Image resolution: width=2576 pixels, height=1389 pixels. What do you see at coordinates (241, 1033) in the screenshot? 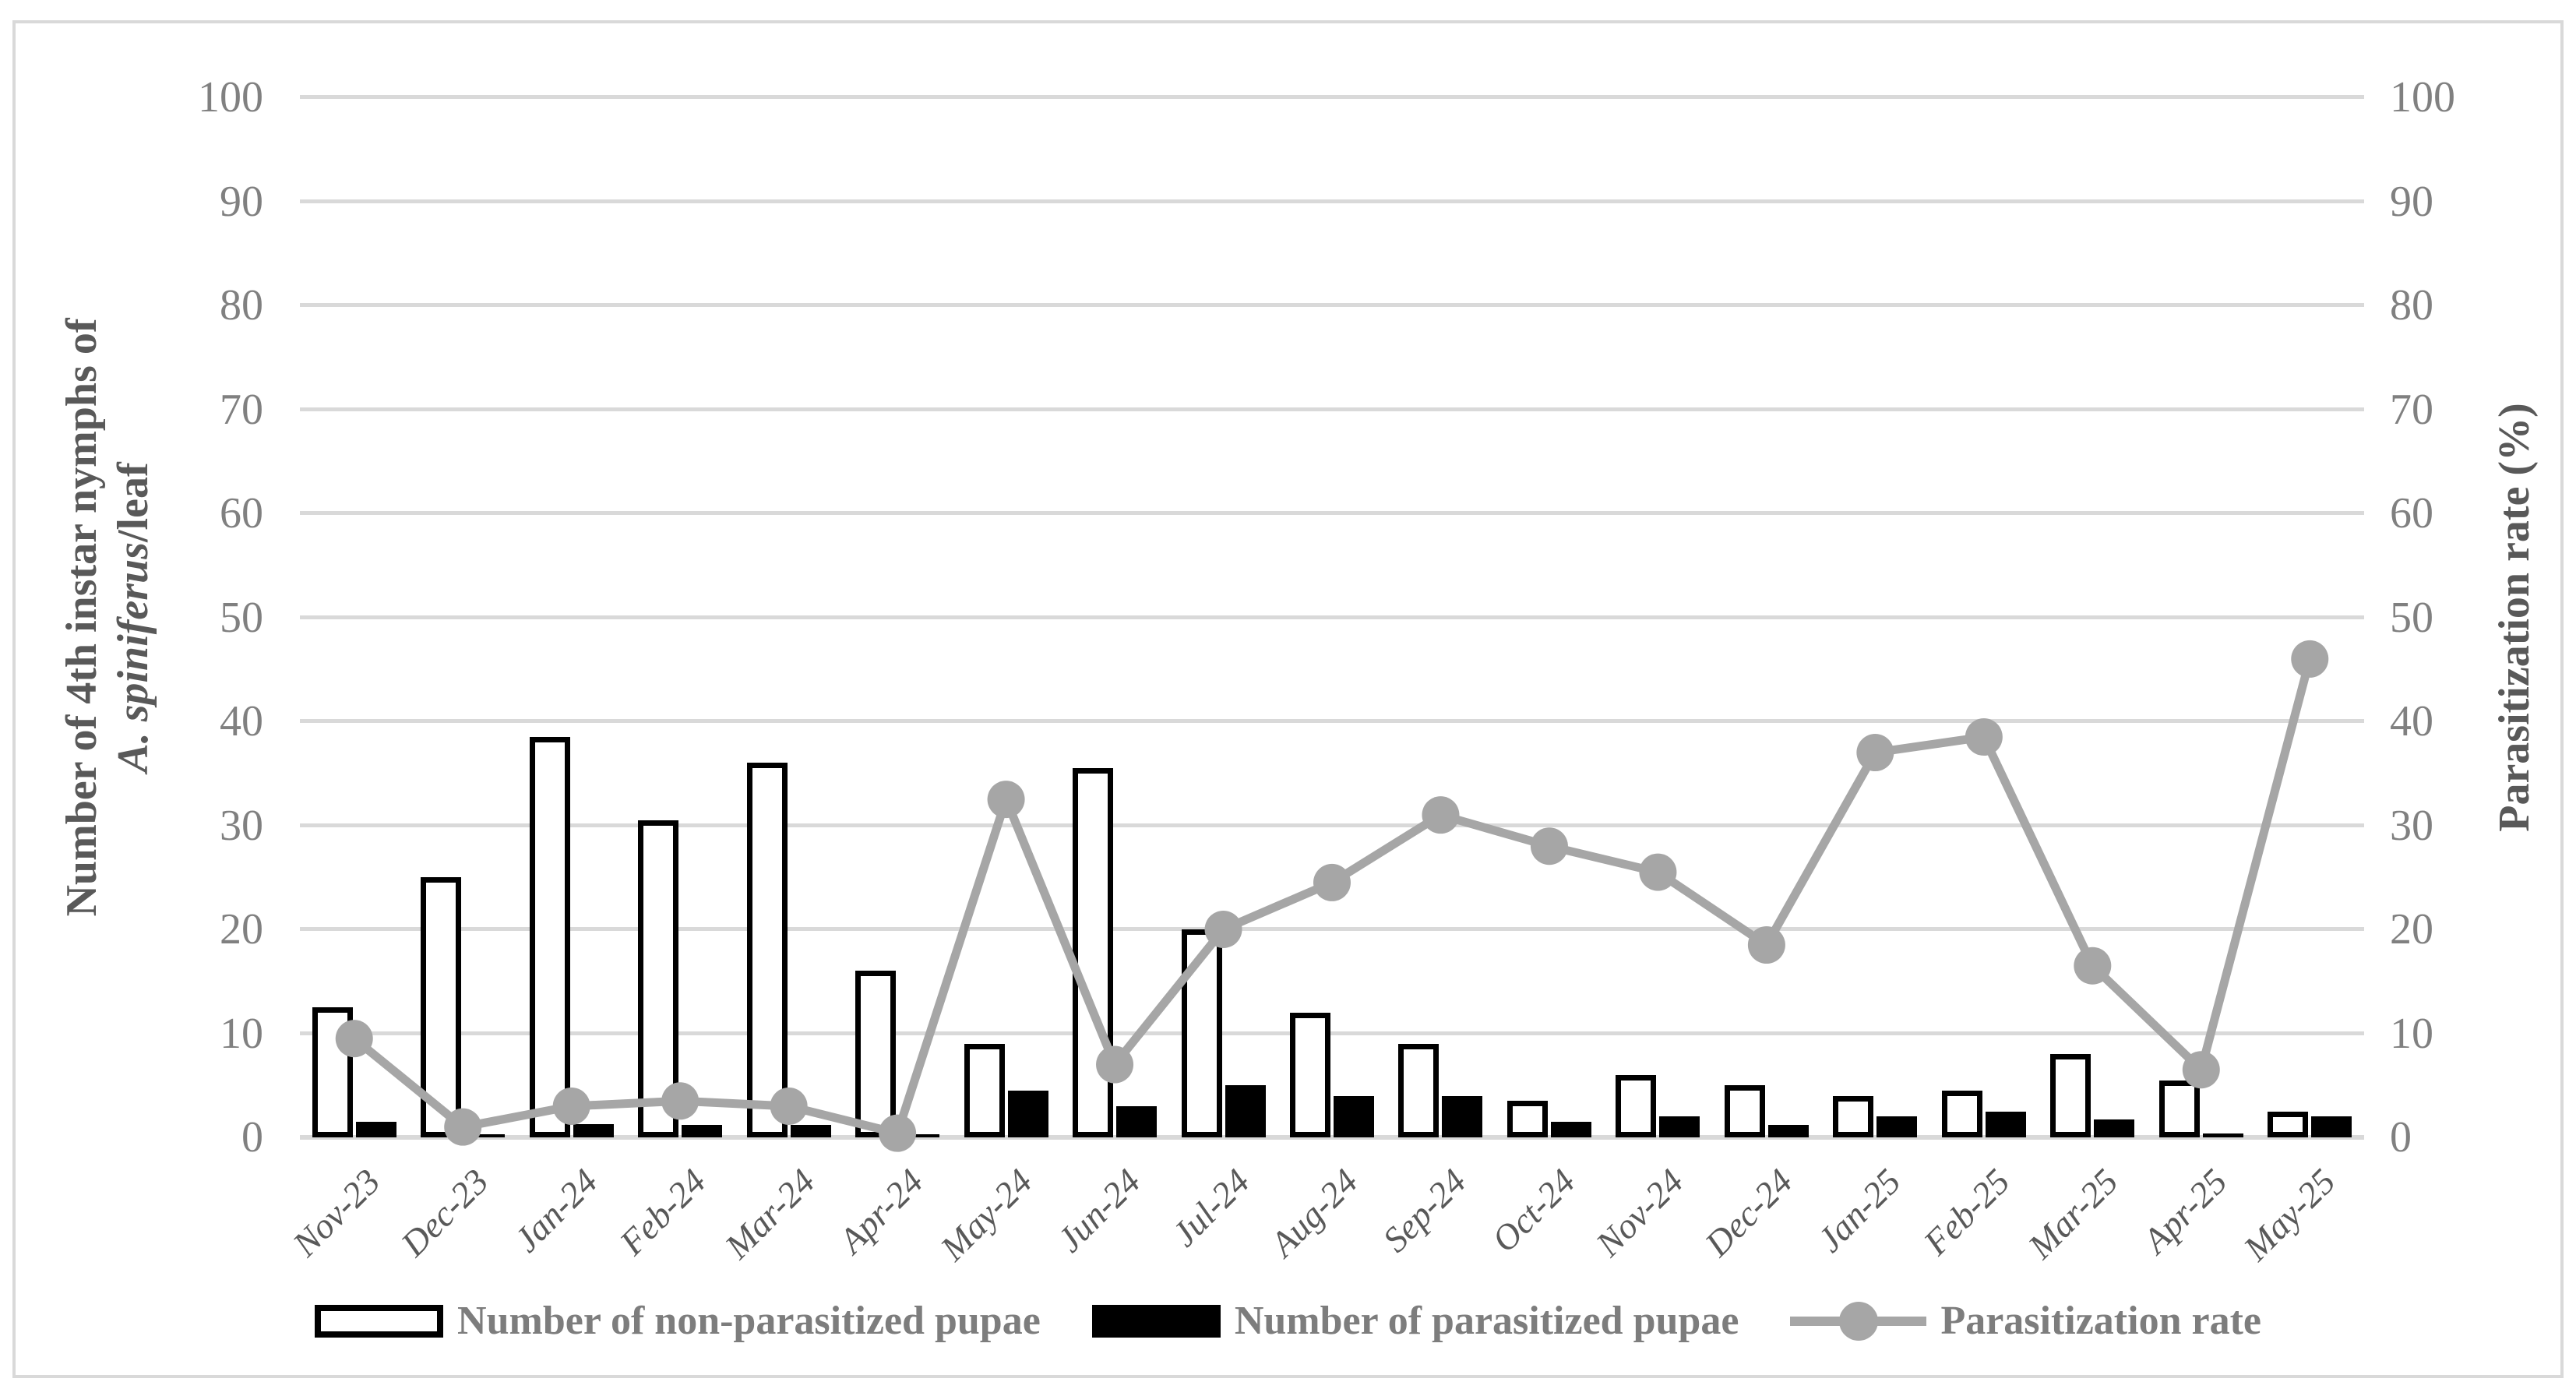
I see `left-tick-10: 10` at bounding box center [241, 1033].